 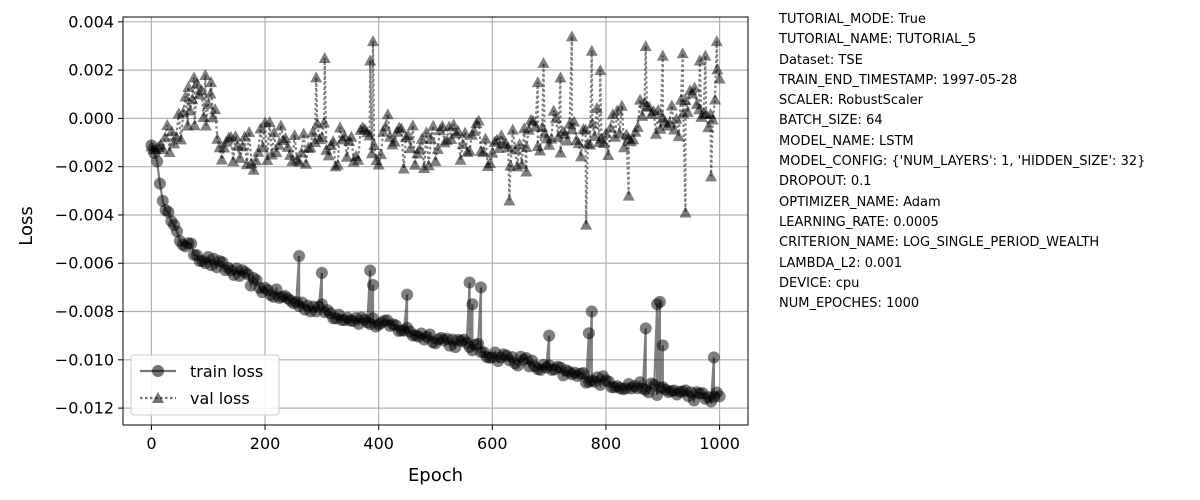 What do you see at coordinates (840, 263) in the screenshot?
I see `config-line: LAMBDA_L2: 0.001` at bounding box center [840, 263].